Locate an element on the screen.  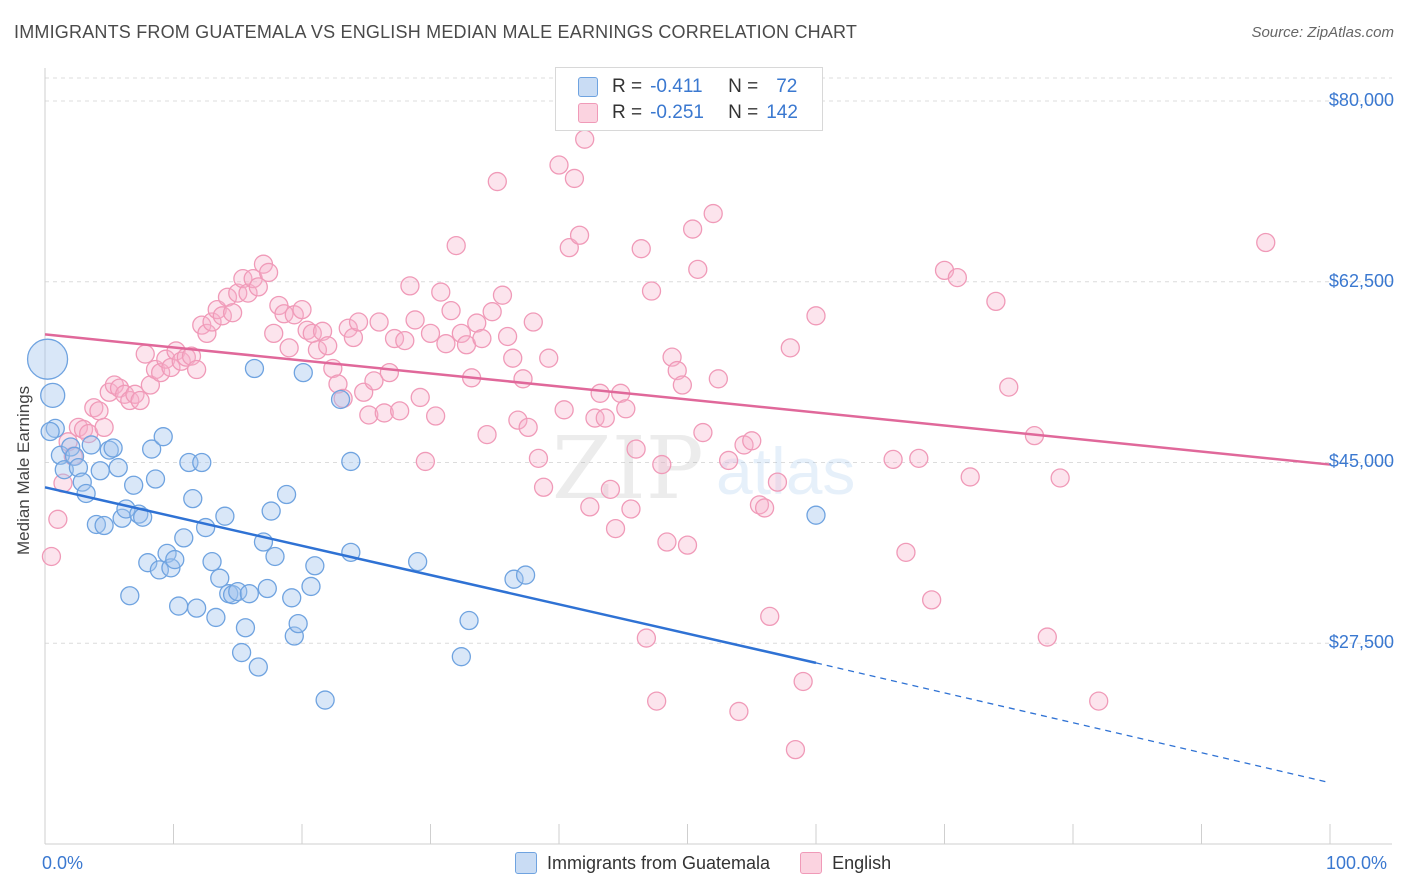
legend-item-guatemala: Immigrants from Guatemala is located at coordinates (642, 863).